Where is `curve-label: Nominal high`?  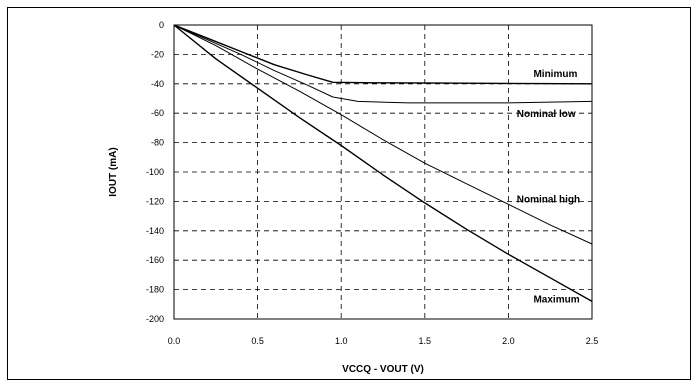 curve-label: Nominal high is located at coordinates (548, 199).